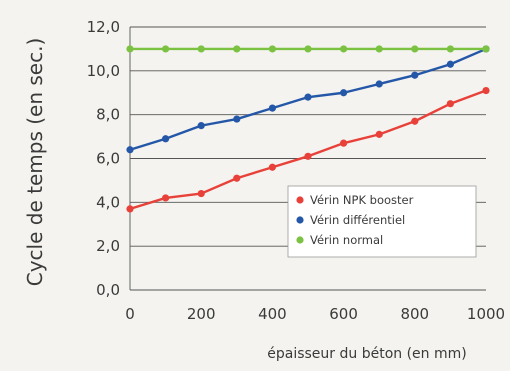 This screenshot has width=510, height=371. Describe the element at coordinates (108, 159) in the screenshot. I see `y-tick-label: 6,0` at that location.